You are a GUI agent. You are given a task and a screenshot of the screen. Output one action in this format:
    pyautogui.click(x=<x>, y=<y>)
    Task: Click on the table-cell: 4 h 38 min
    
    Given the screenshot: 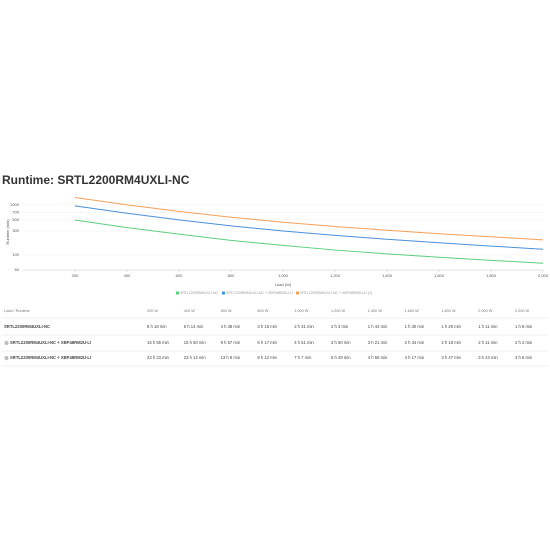 What is the action you would take?
    pyautogui.click(x=231, y=326)
    